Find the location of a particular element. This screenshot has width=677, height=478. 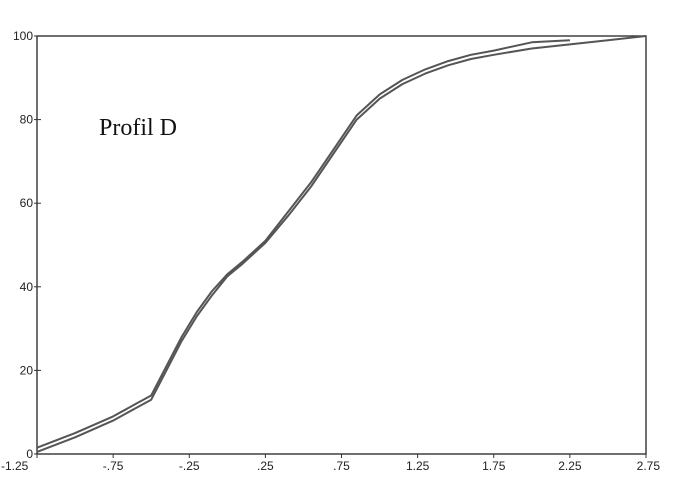

x-tick-label: 1.25 is located at coordinates (418, 466).